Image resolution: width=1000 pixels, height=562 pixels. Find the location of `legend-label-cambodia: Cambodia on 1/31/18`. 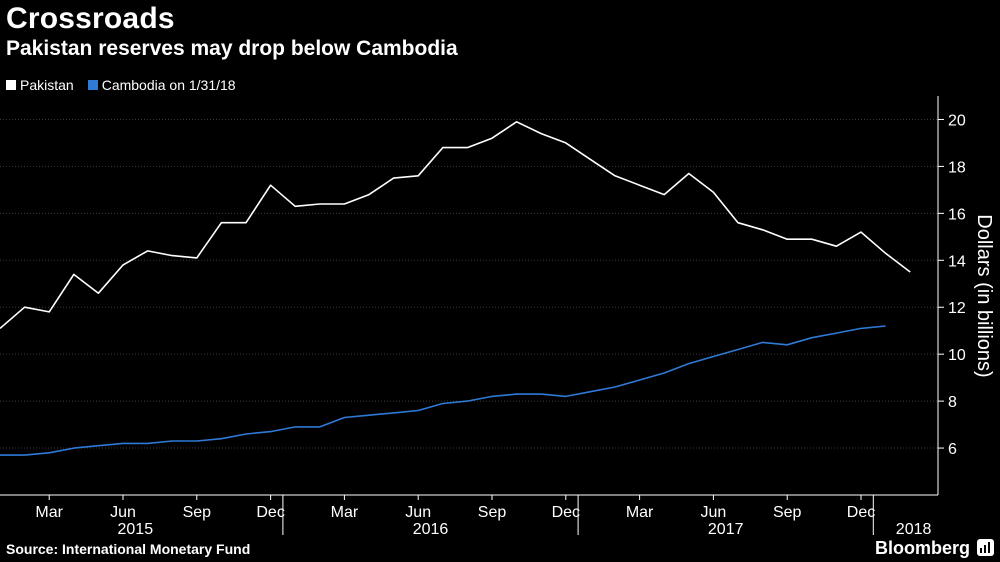

legend-label-cambodia: Cambodia on 1/31/18 is located at coordinates (168, 85).